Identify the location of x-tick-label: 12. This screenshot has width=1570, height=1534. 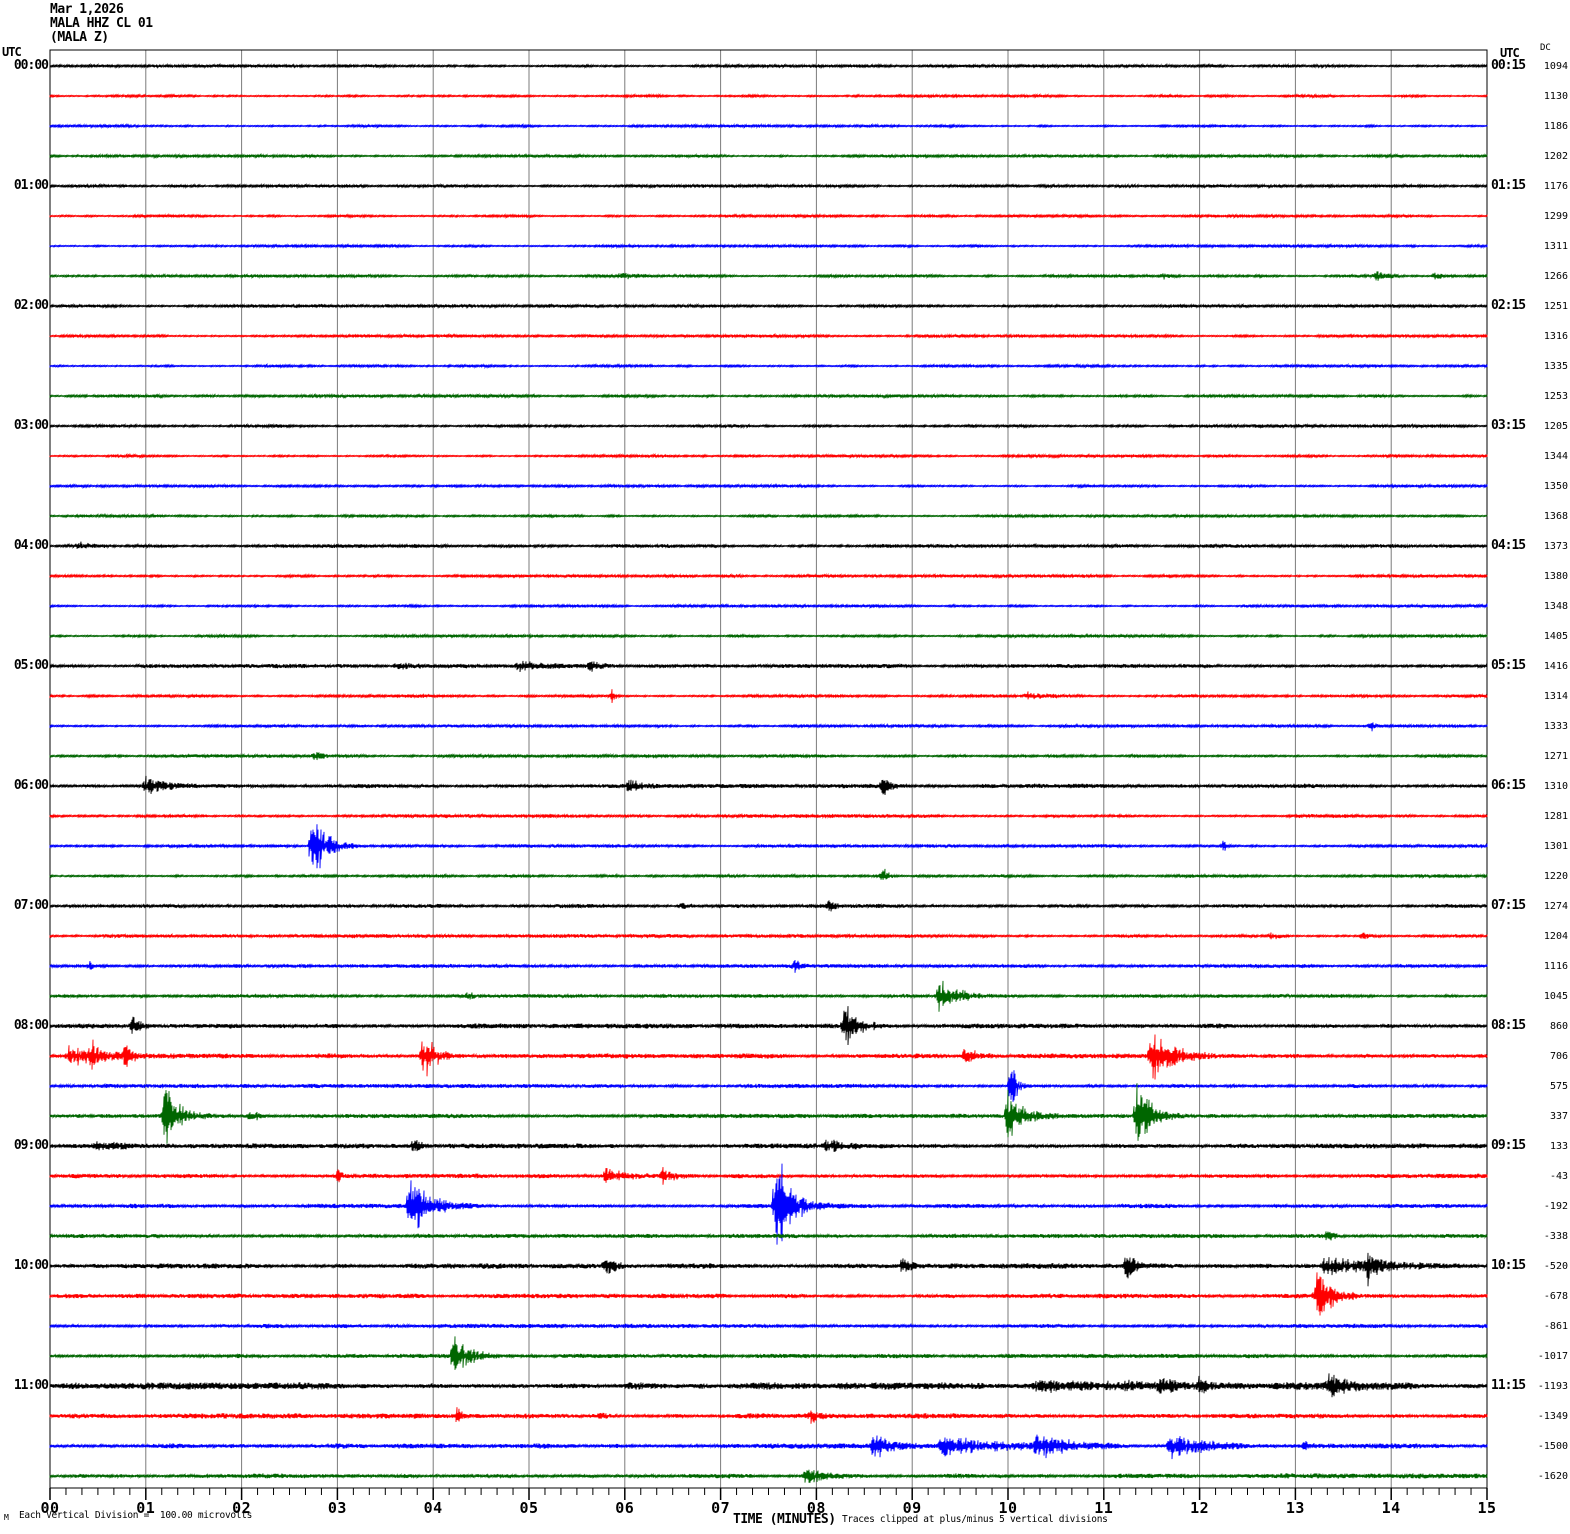
(1200, 1508).